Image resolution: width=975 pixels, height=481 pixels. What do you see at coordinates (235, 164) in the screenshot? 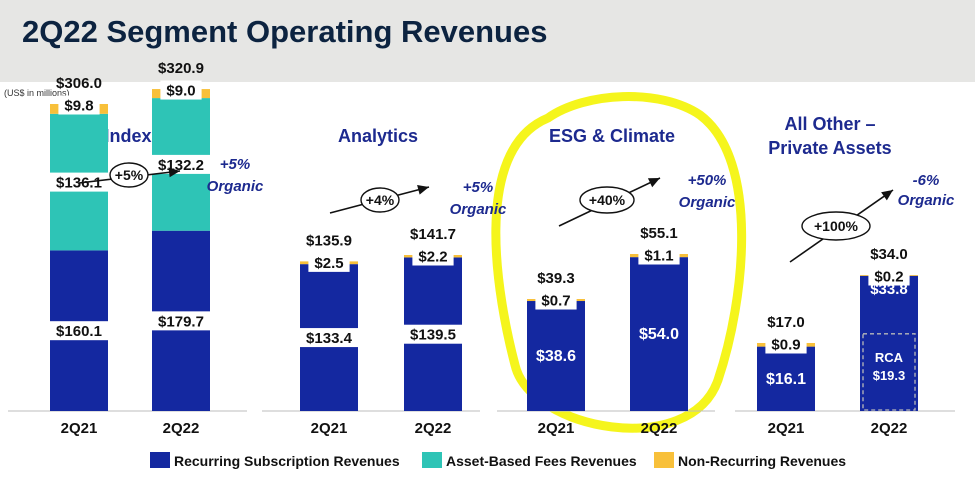
I see `panel-1-organic-0: +5%` at bounding box center [235, 164].